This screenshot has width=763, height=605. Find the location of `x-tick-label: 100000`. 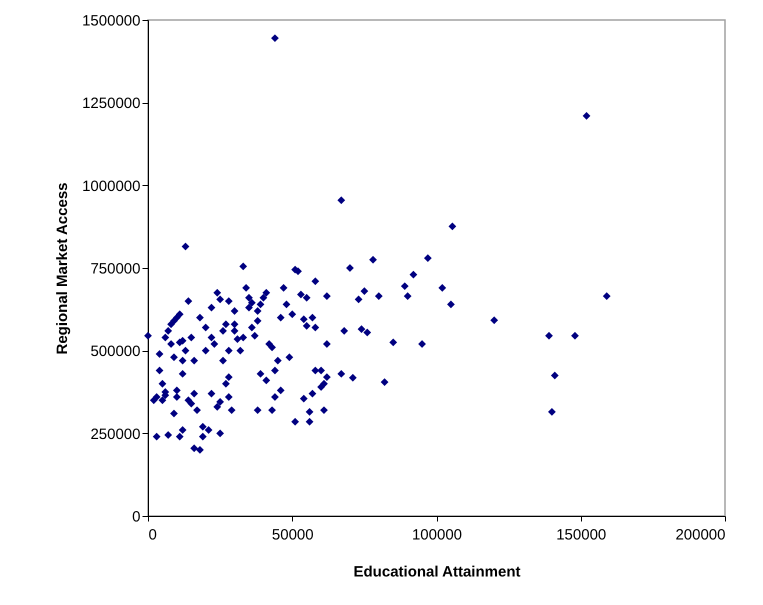

x-tick-label: 100000 is located at coordinates (437, 535).